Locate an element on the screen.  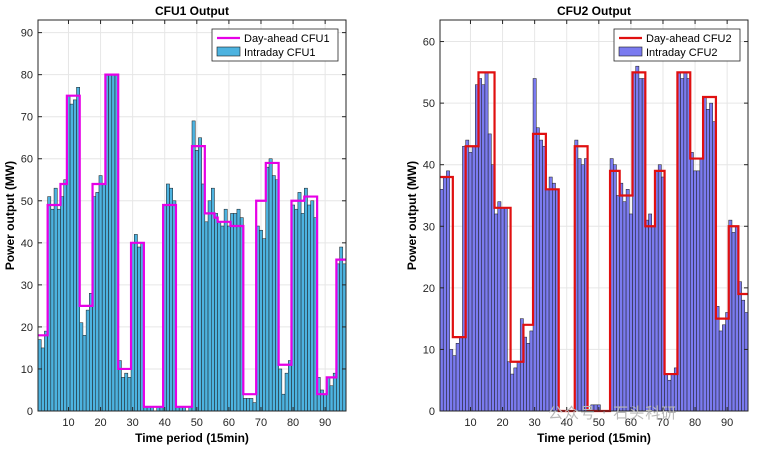
cfu1-xtick-label: 90 is located at coordinates (325, 423).